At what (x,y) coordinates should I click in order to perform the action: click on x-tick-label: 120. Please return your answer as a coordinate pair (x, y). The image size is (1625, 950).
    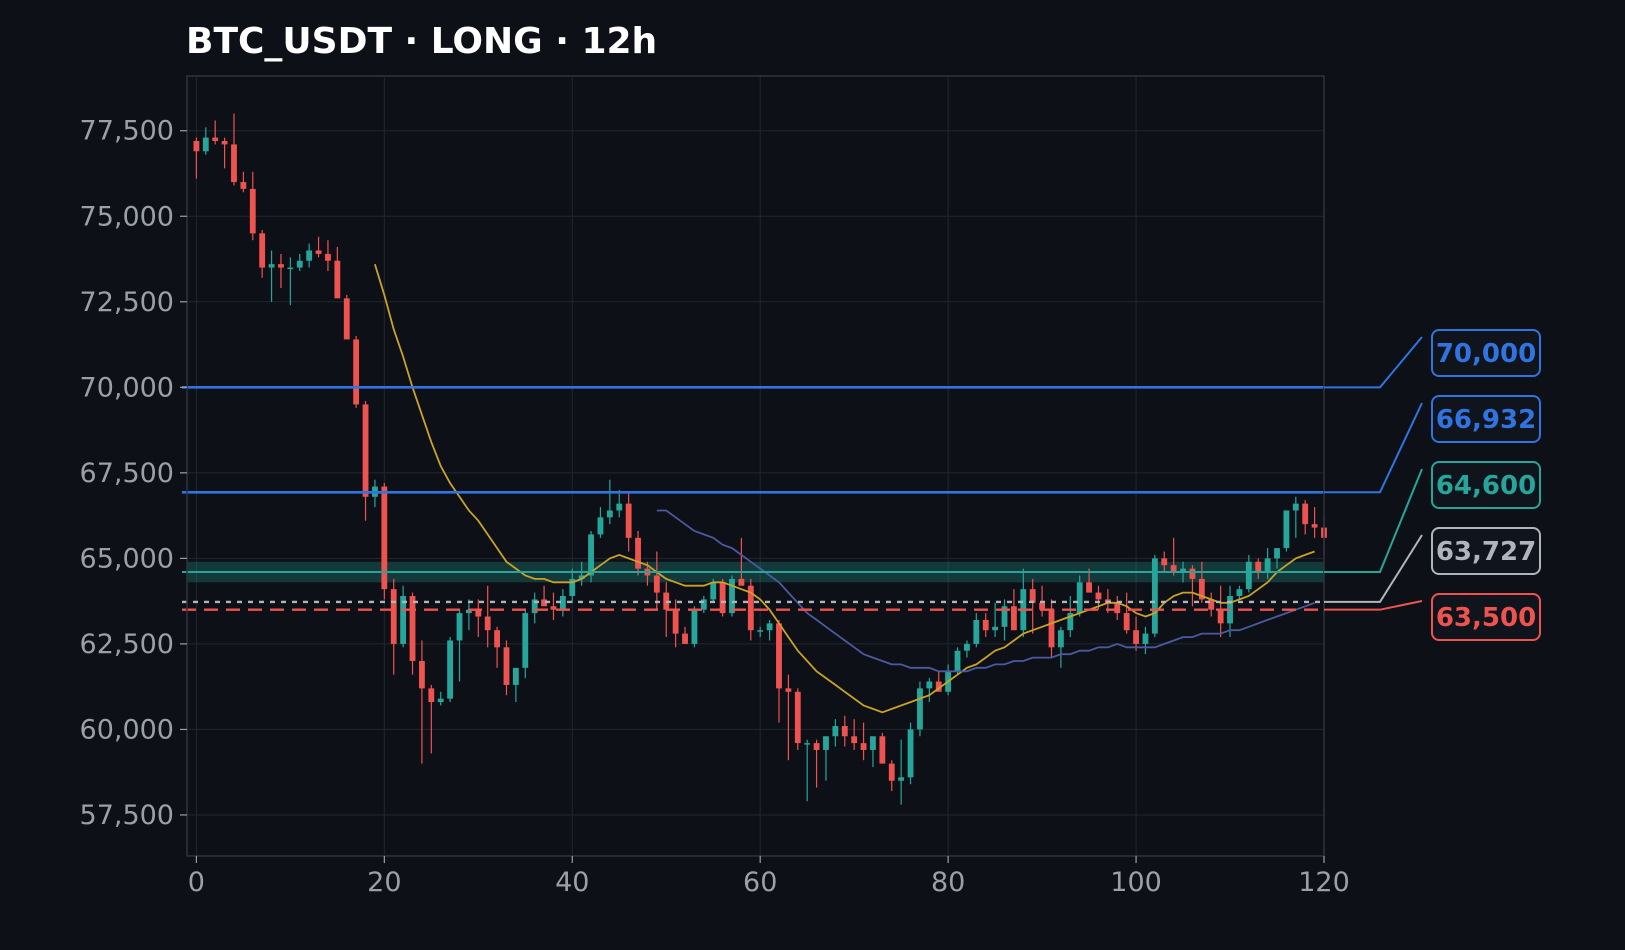
    Looking at the image, I should click on (1324, 882).